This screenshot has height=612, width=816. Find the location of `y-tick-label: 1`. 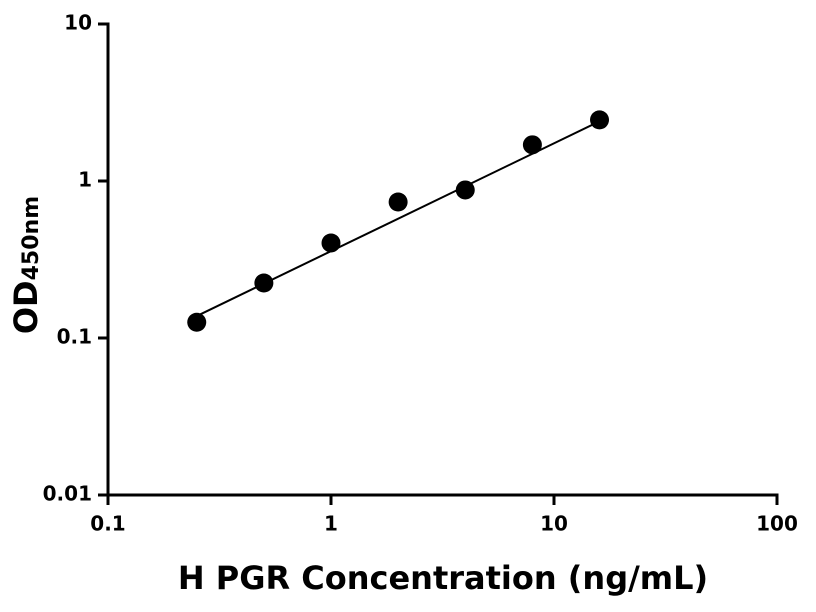

y-tick-label: 1 is located at coordinates (85, 180).